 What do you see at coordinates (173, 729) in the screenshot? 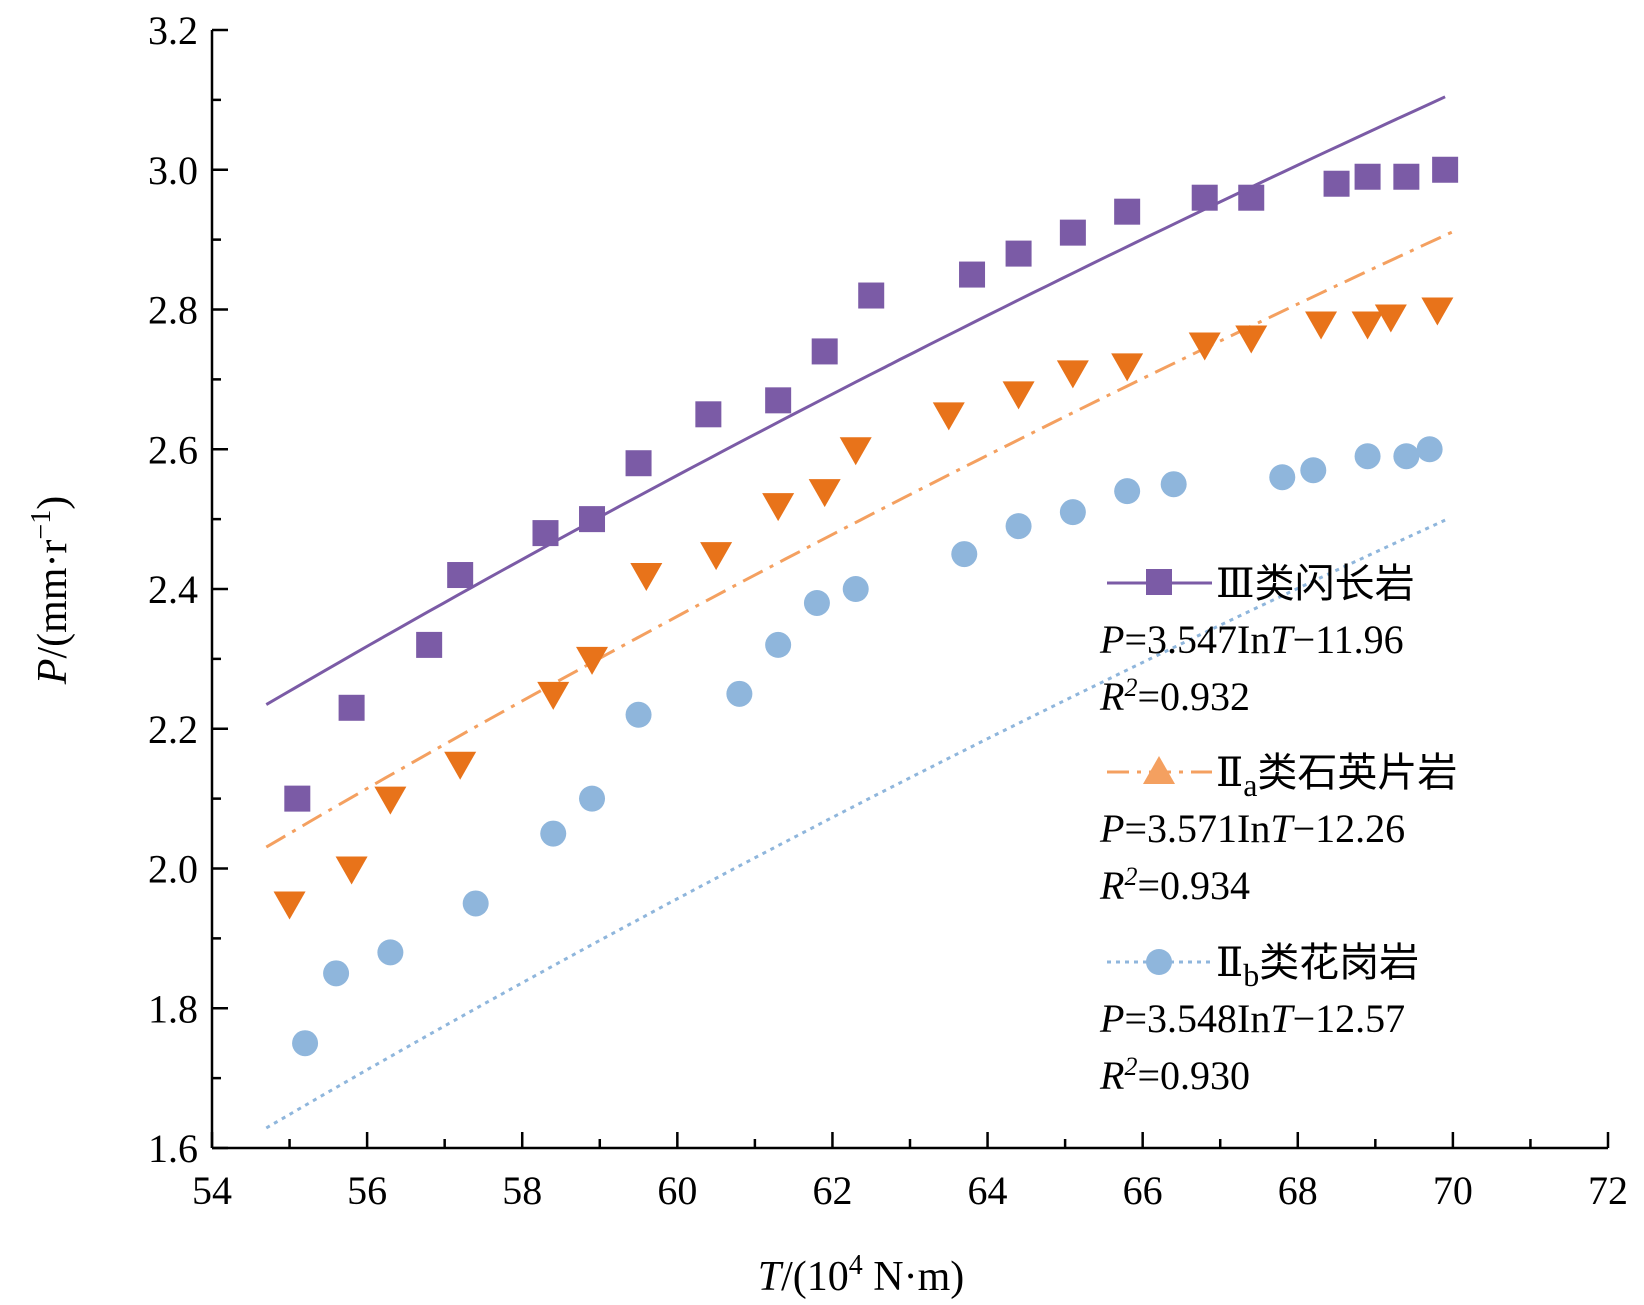
I see `y-tick-label: 2.2` at bounding box center [173, 729].